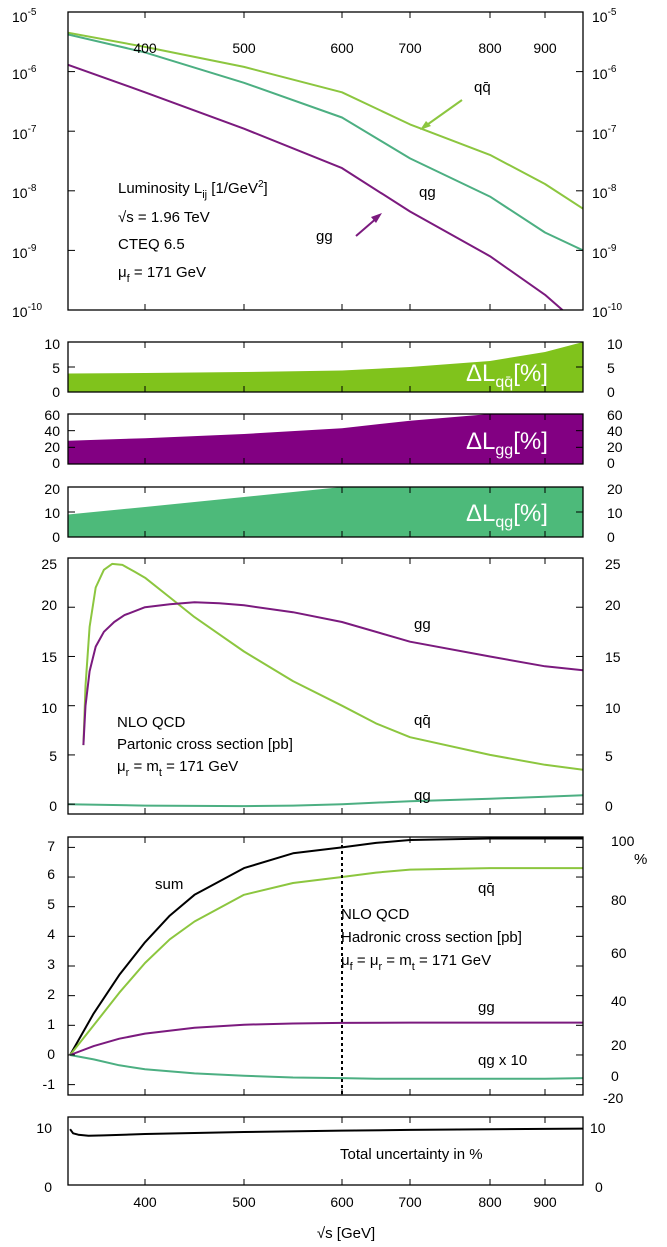  What do you see at coordinates (324, 236) in the screenshot?
I see `lumi-label-gg: gg` at bounding box center [324, 236].